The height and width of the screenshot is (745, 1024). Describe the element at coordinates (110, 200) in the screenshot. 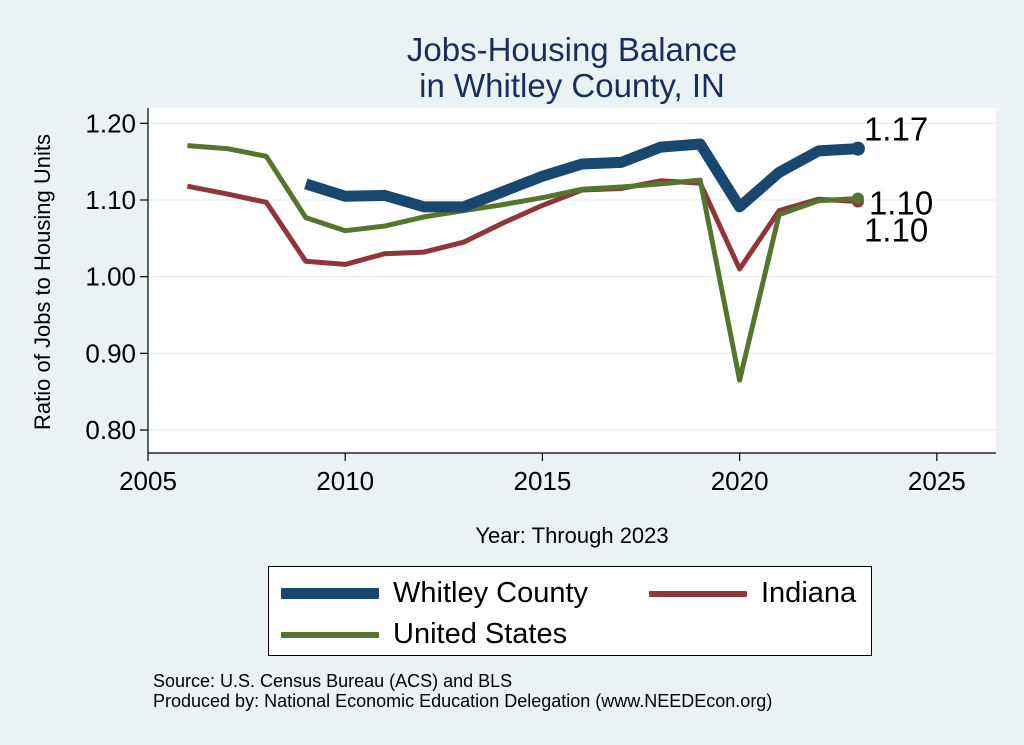

I see `y-tick-label-3: 1.10` at that location.